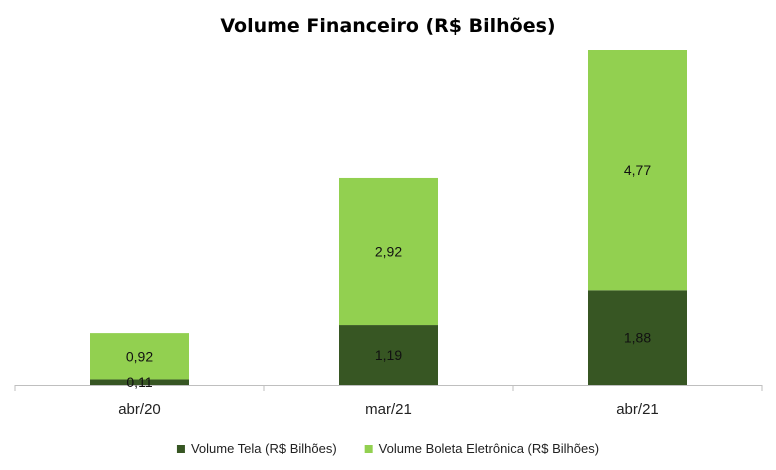 This screenshot has width=776, height=470. Describe the element at coordinates (489, 448) in the screenshot. I see `legend-label: Volume Boleta Eletrônica (R$ Bilhões)` at that location.